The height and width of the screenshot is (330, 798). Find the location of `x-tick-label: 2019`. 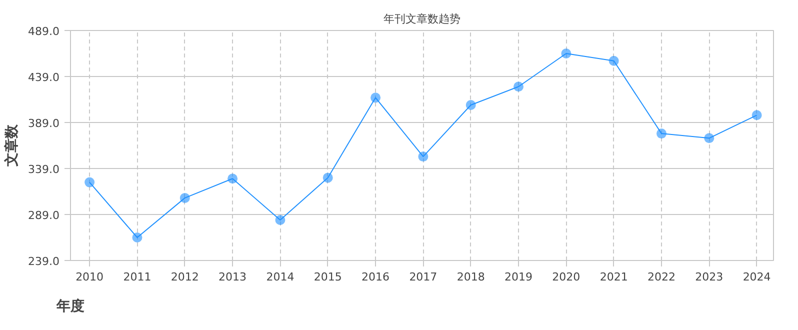

x-tick-label: 2019 is located at coordinates (518, 277).